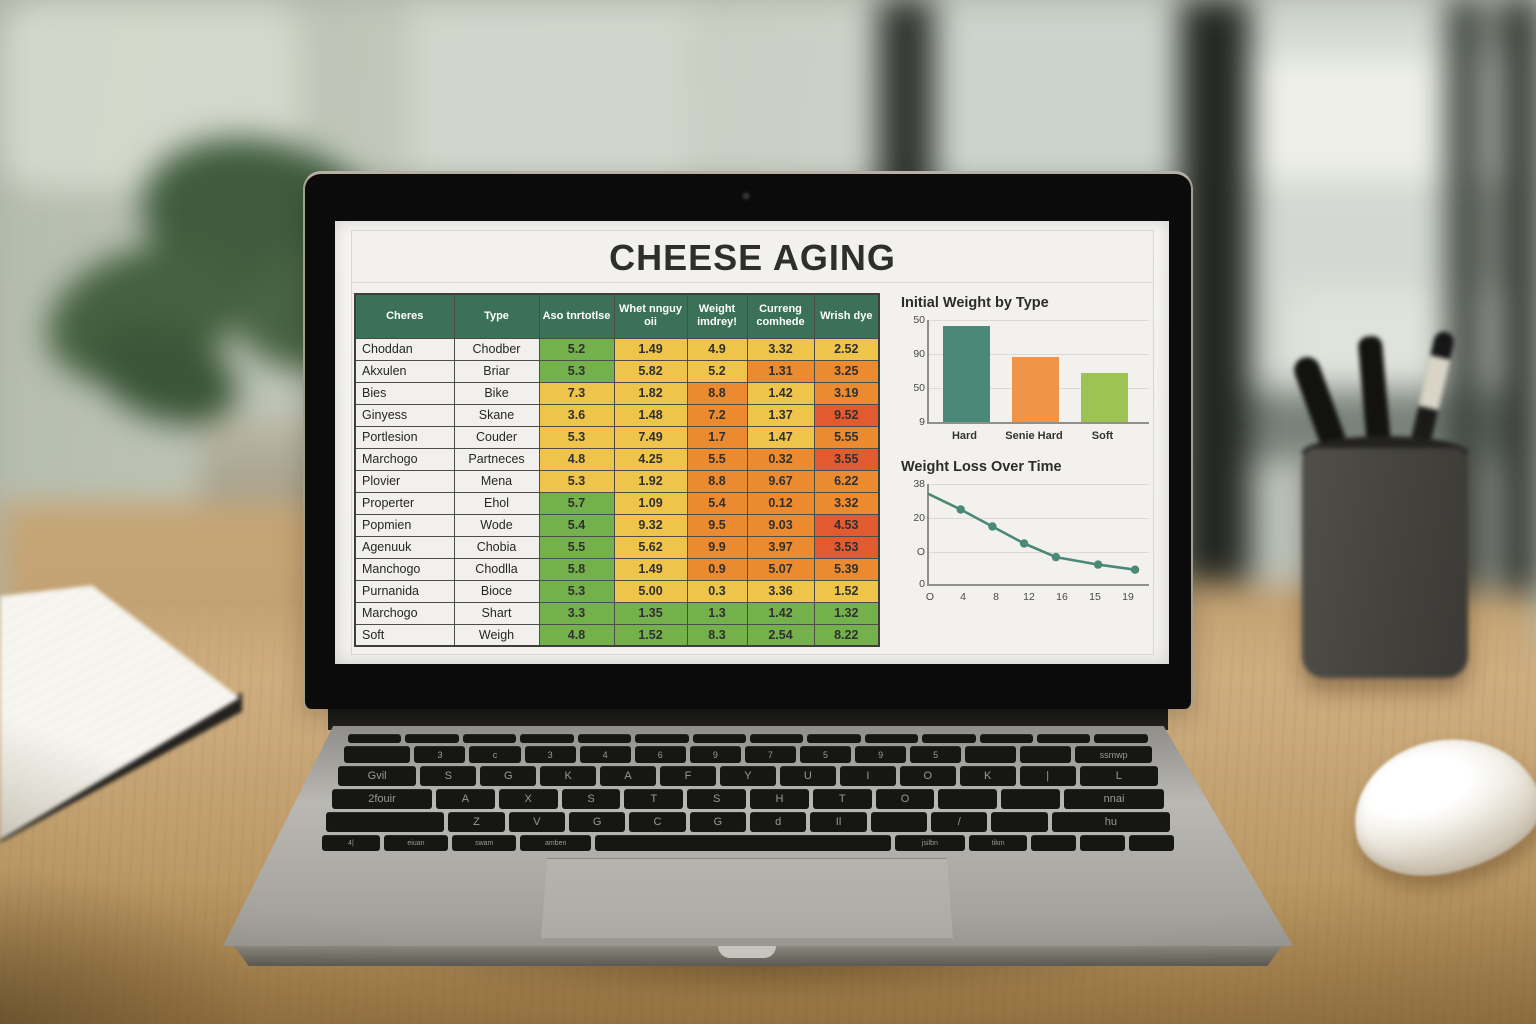  What do you see at coordinates (998, 843) in the screenshot?
I see `keyboard-key: tikm` at bounding box center [998, 843].